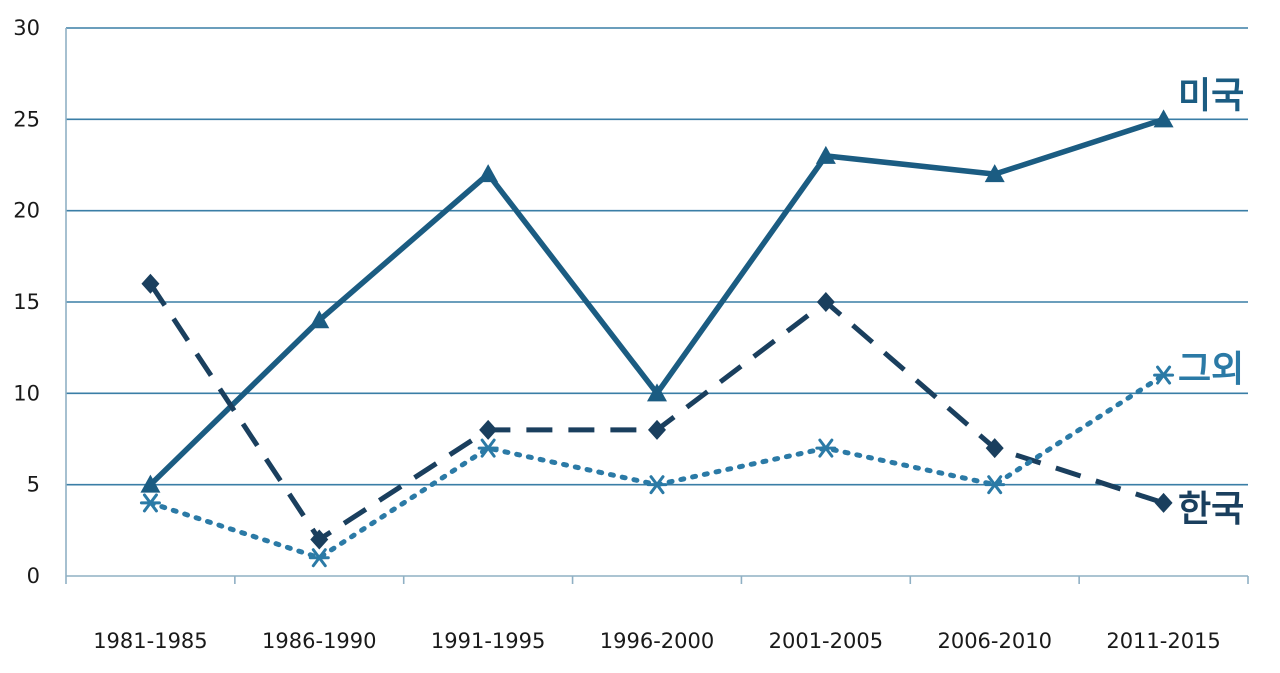 This screenshot has height=673, width=1280. What do you see at coordinates (826, 641) in the screenshot?
I see `x-tick-label: 2001-2005` at bounding box center [826, 641].